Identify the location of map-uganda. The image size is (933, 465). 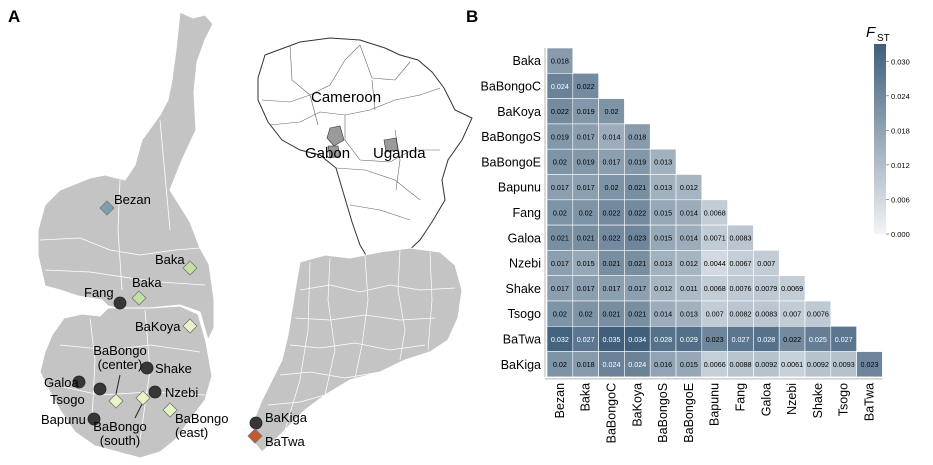
(357, 350).